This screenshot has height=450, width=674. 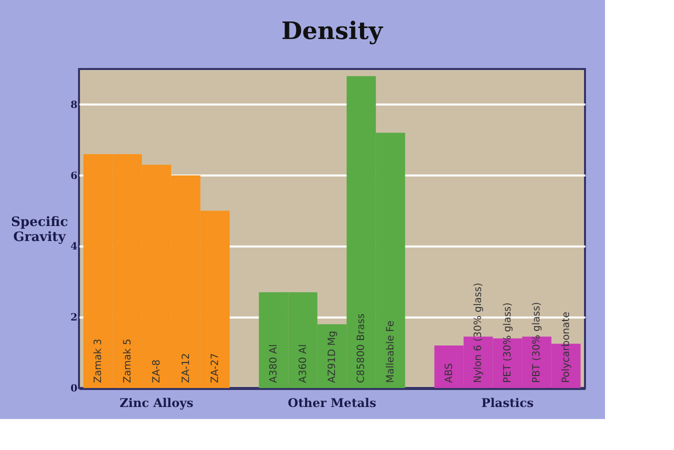 What do you see at coordinates (478, 332) in the screenshot?
I see `x-tick-label: Nylon 6 (30% glass)` at bounding box center [478, 332].